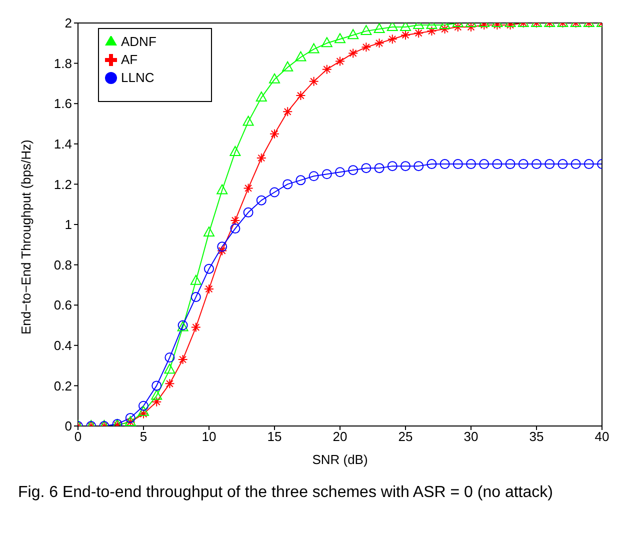 This screenshot has width=633, height=553. I want to click on x-tick-label: 30, so click(471, 436).